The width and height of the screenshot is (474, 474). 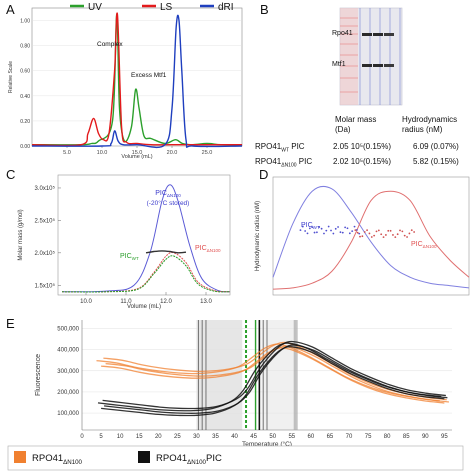 What do you see at coordinates (283, 163) in the screenshot?
I see `row-name: RPO41ΔN100 PIC` at bounding box center [283, 163].